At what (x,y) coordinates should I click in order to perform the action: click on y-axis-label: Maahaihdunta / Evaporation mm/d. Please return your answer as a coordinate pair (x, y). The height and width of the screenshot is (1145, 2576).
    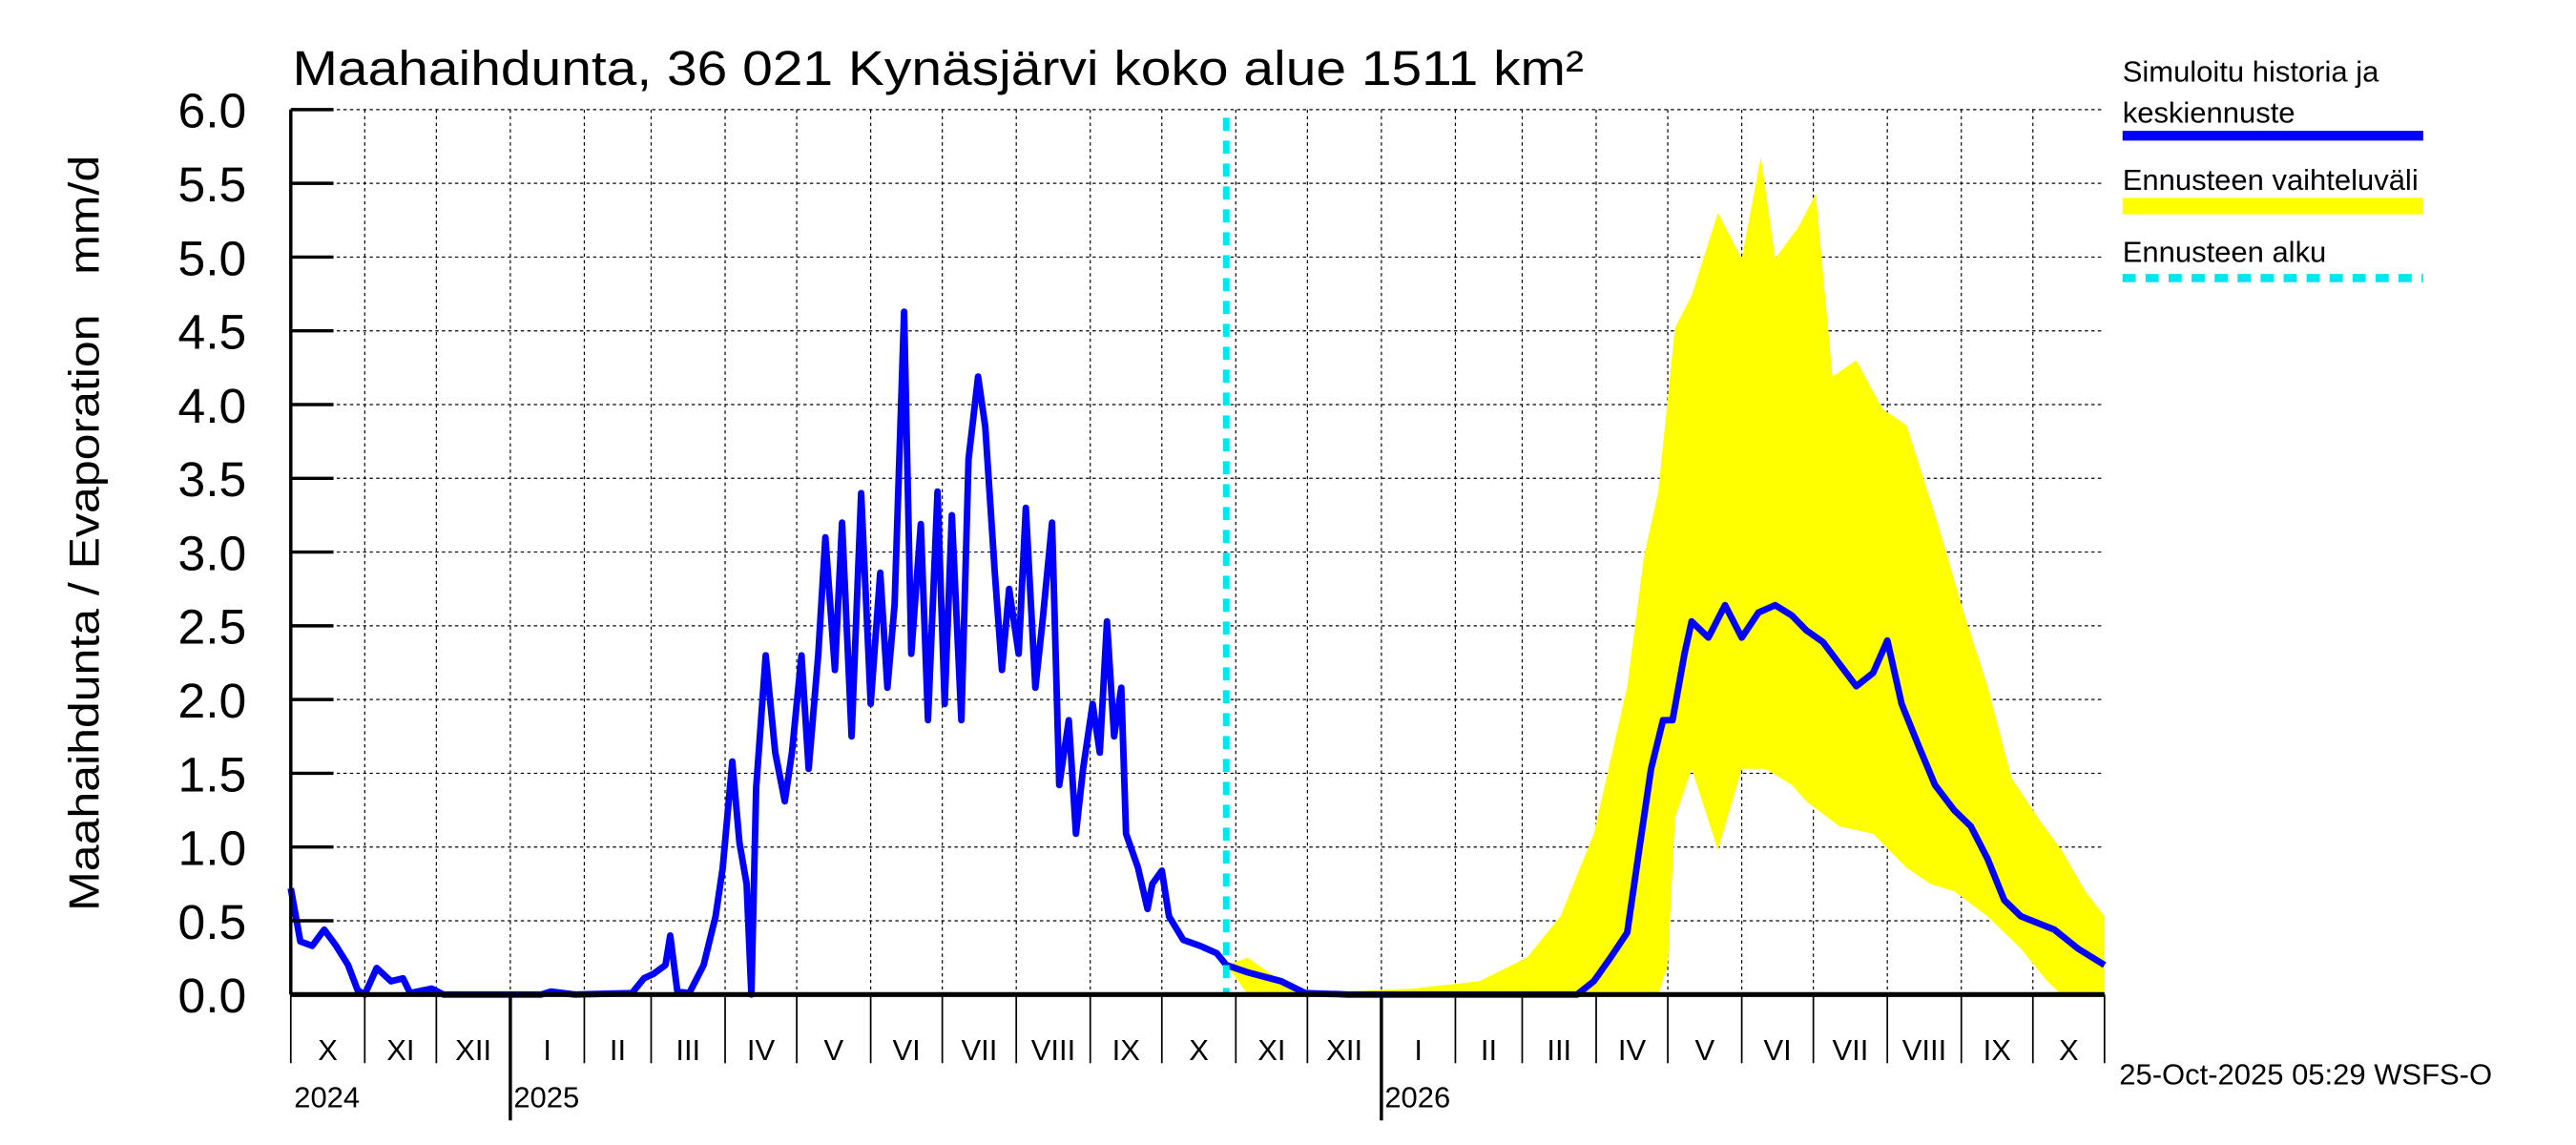
    Looking at the image, I should click on (84, 533).